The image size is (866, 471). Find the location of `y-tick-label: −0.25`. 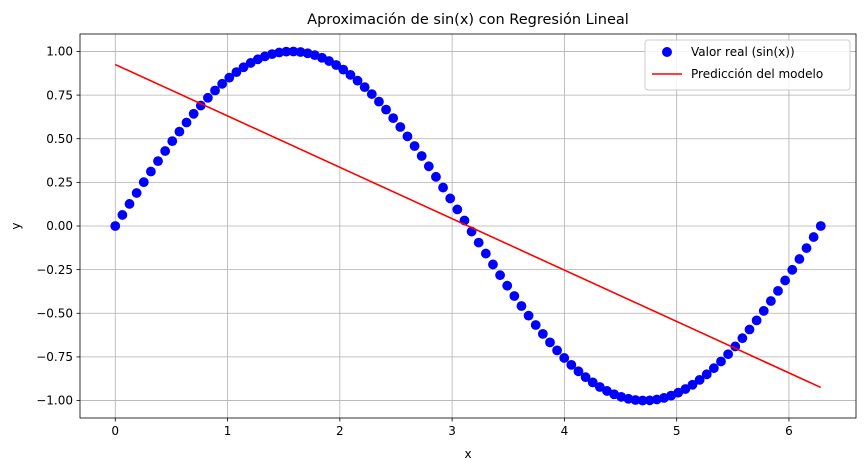

y-tick-label: −0.25 is located at coordinates (54, 270).